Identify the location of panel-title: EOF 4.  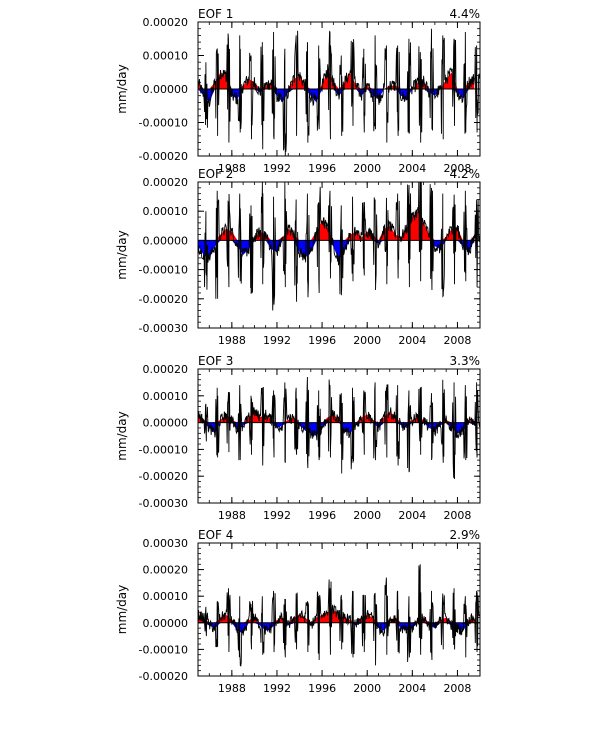
(215, 535).